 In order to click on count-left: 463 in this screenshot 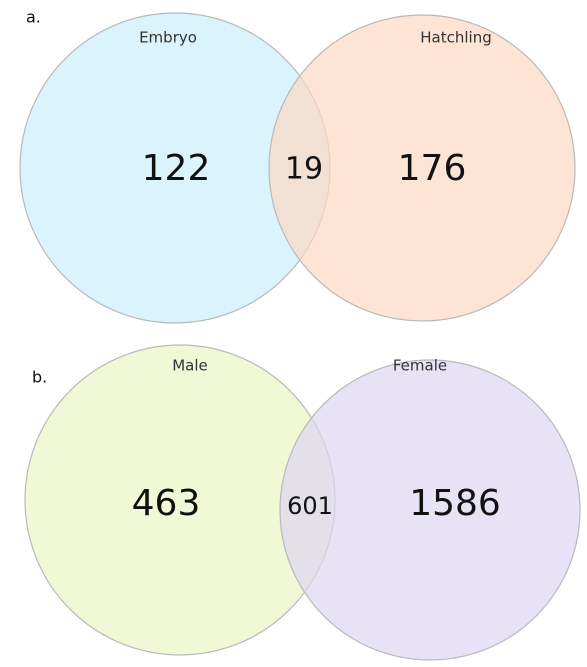, I will do `click(166, 503)`.